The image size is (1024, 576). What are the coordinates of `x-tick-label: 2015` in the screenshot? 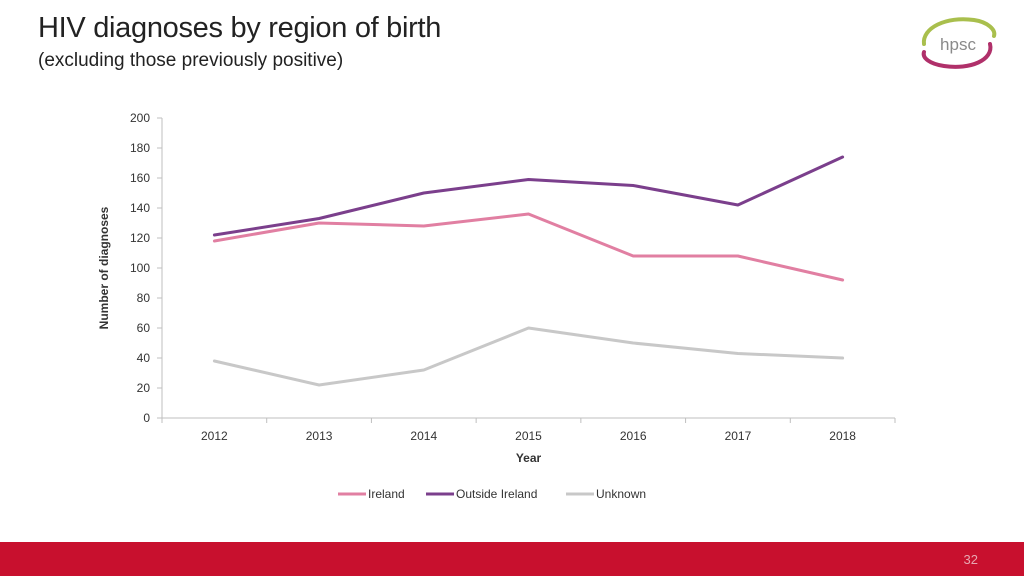 It's located at (528, 436).